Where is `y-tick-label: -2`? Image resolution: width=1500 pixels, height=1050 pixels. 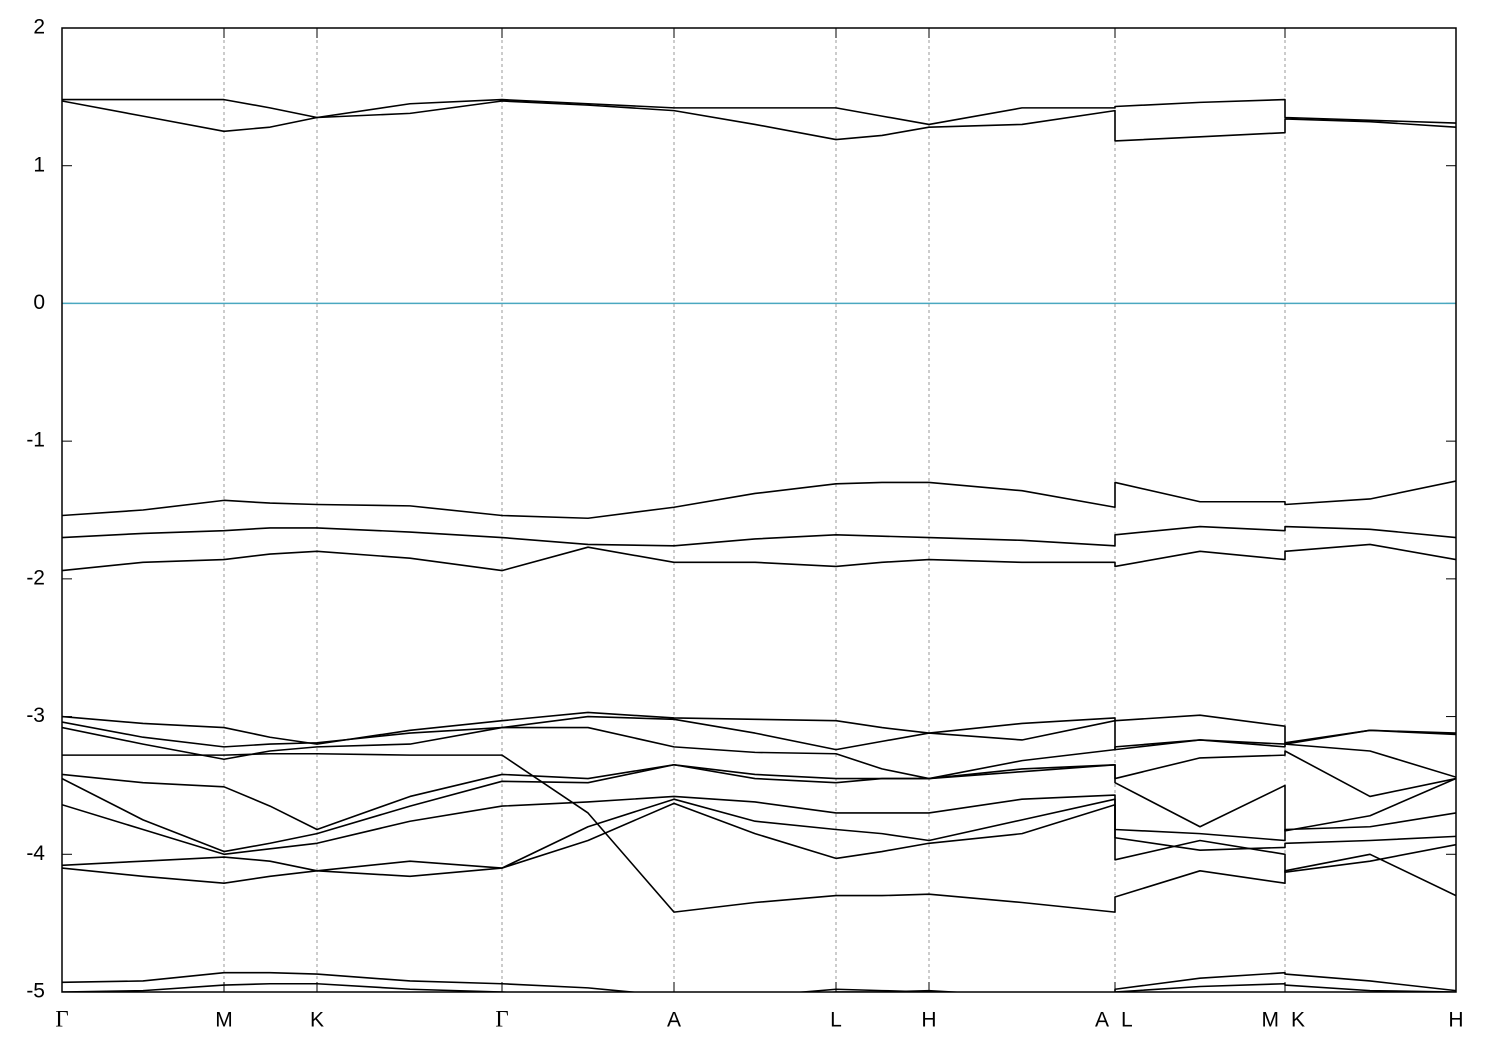
y-tick-label: -2 is located at coordinates (35, 577).